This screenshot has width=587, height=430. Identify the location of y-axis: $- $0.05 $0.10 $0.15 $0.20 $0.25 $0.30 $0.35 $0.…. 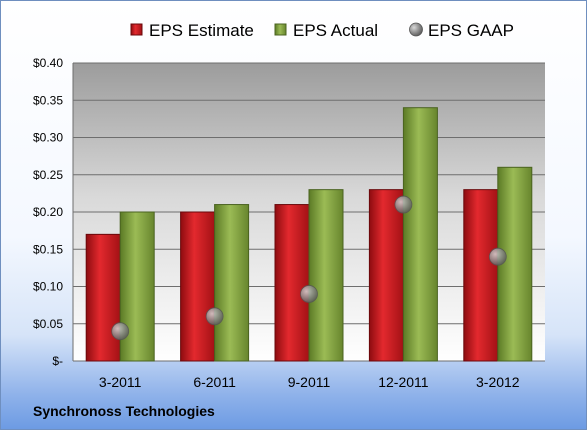
(53, 212).